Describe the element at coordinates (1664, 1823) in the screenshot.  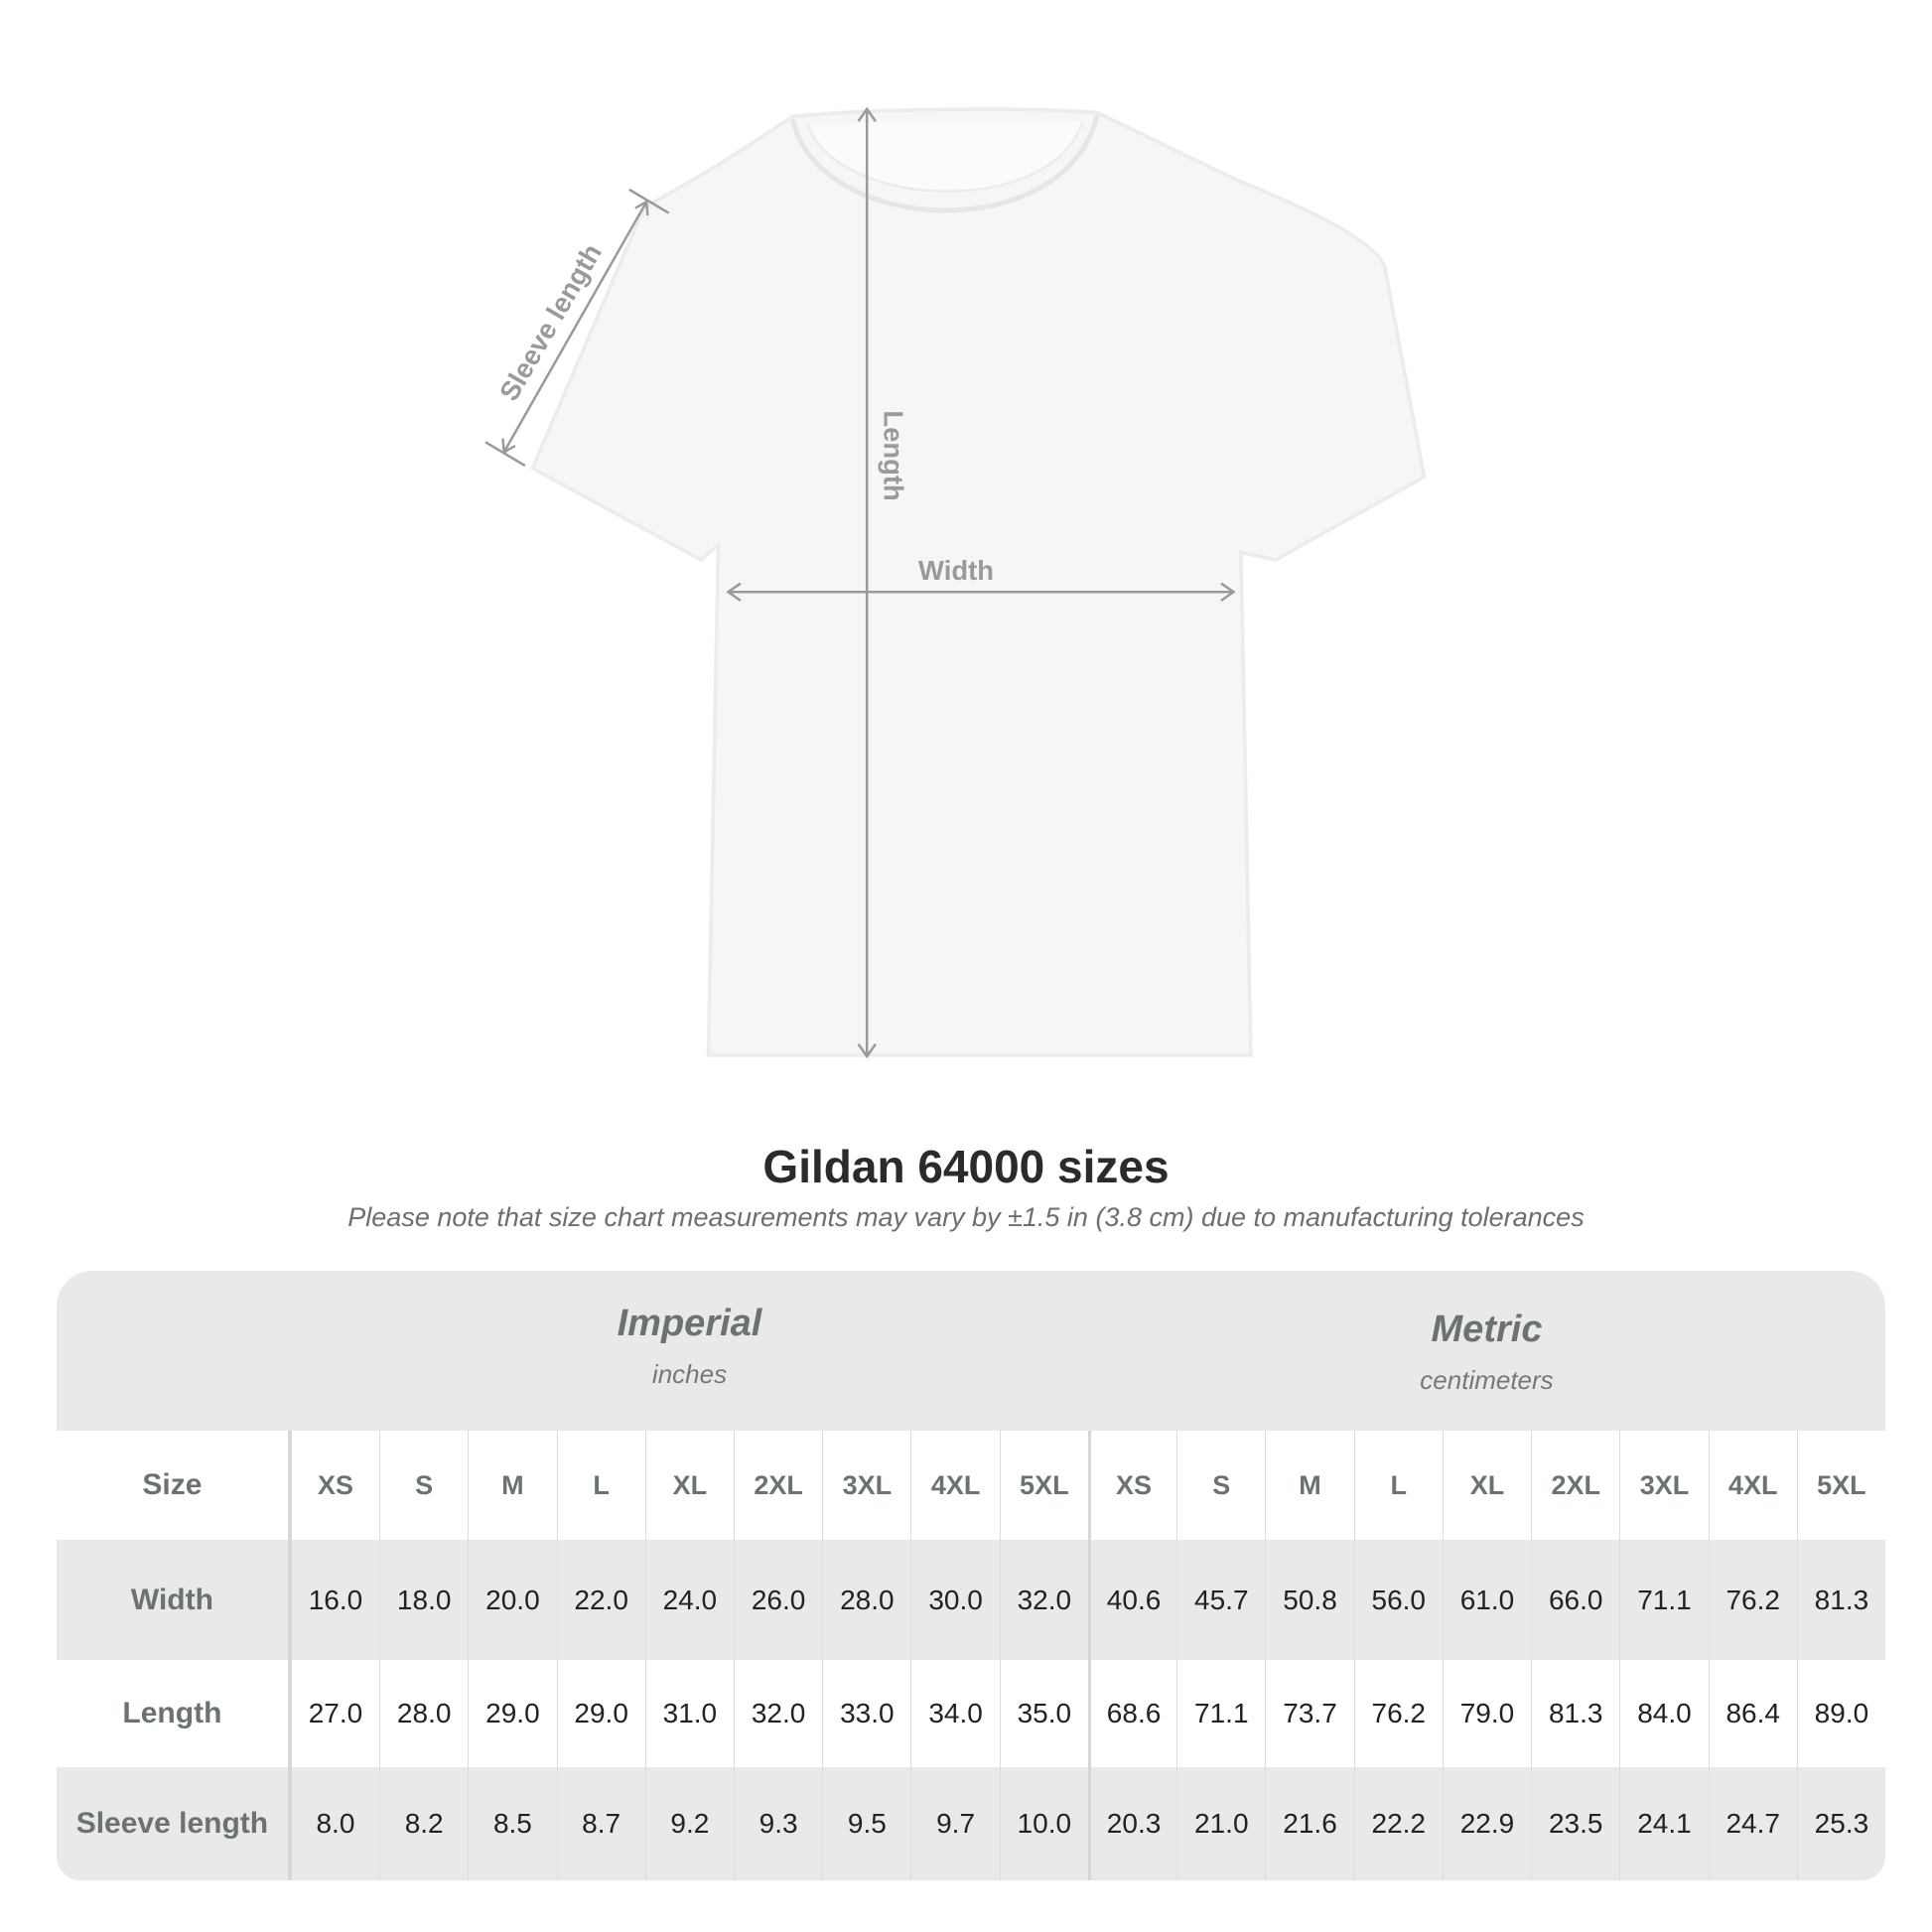
I see `metric-value: 24.1` at that location.